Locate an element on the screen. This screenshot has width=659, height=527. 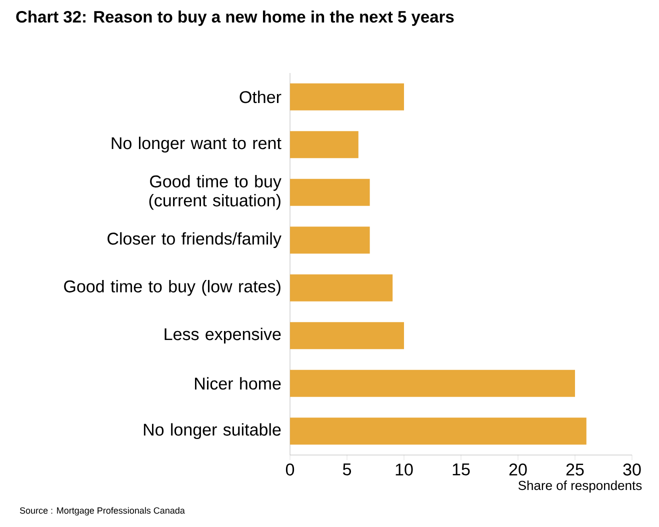
y-tick-label: Other is located at coordinates (261, 97).